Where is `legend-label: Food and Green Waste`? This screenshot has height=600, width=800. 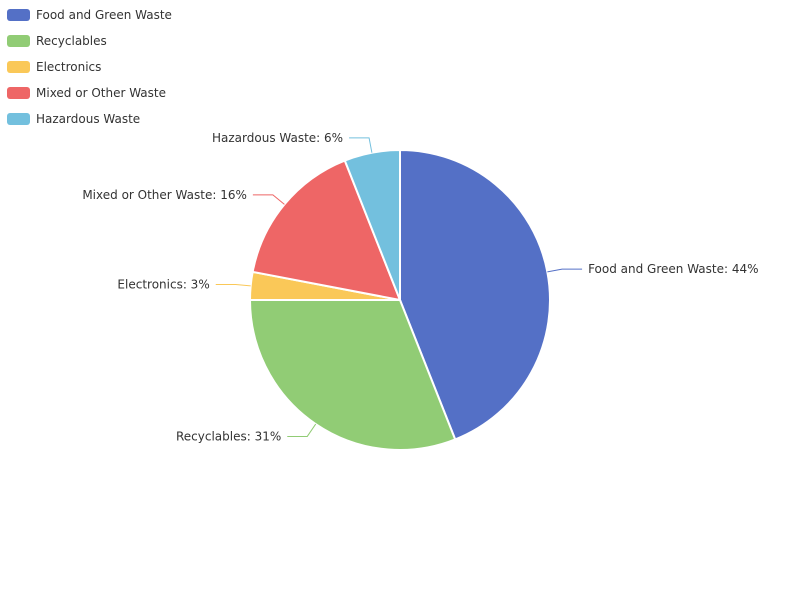 legend-label: Food and Green Waste is located at coordinates (104, 15).